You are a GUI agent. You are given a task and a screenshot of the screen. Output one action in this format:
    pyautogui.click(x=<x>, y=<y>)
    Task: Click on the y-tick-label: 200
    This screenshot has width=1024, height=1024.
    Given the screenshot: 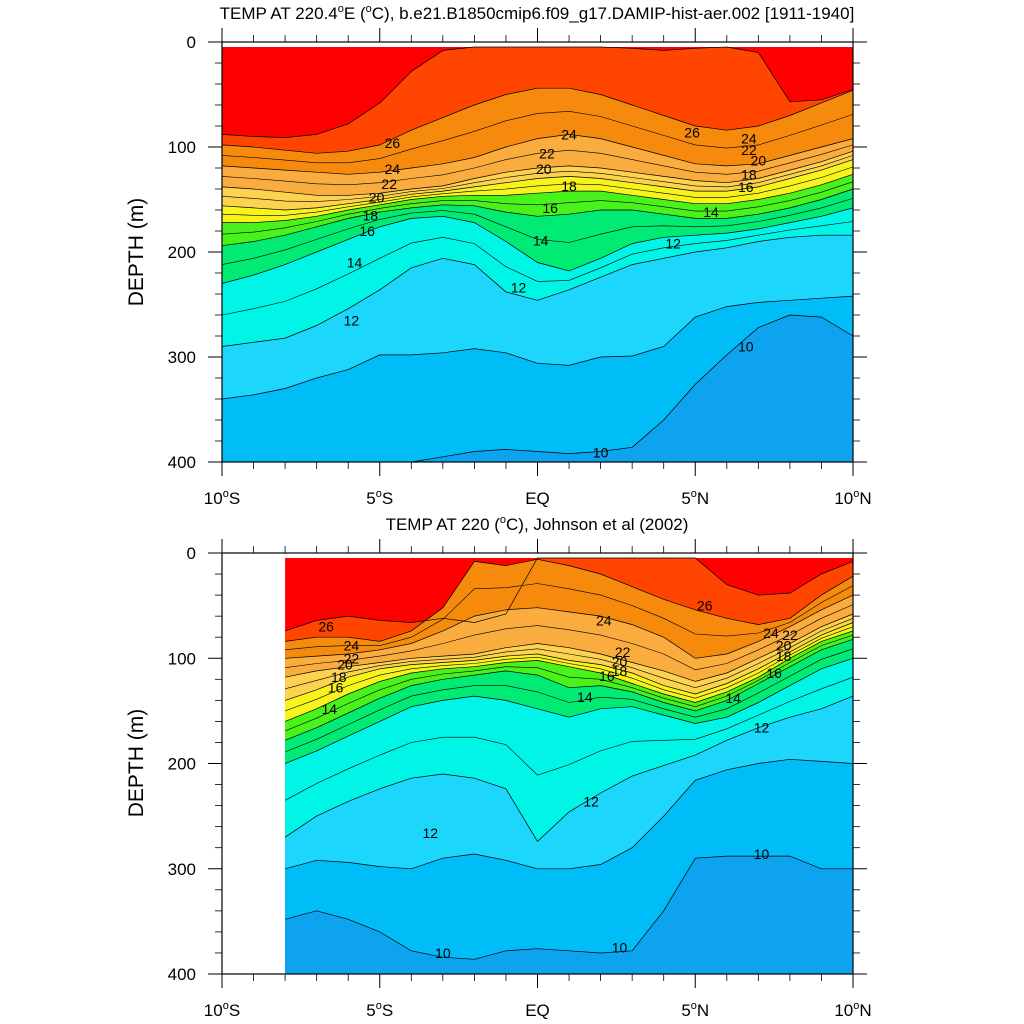 What is the action you would take?
    pyautogui.click(x=182, y=252)
    